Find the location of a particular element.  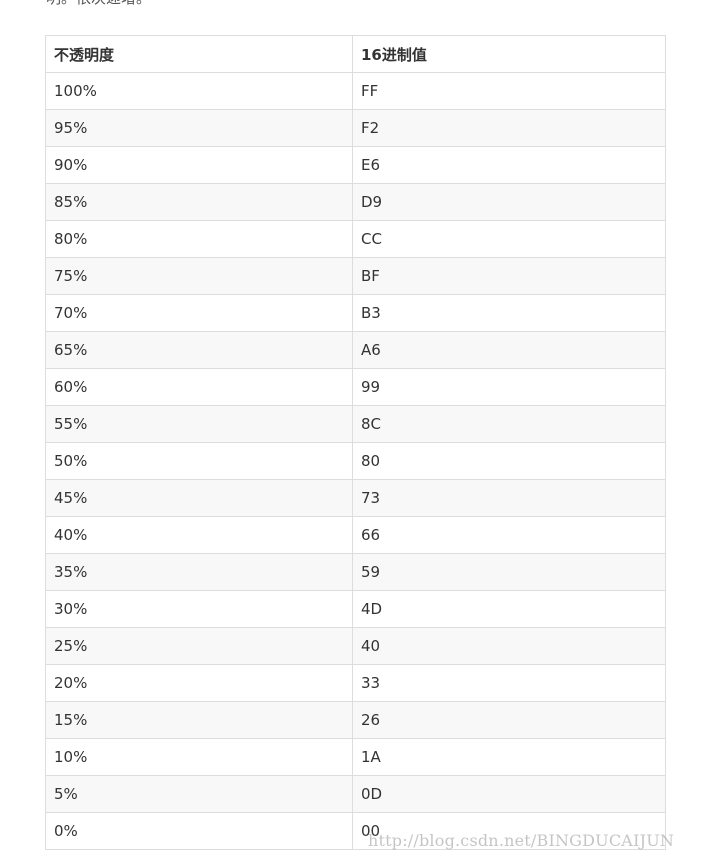

table-header: 不透明度 16进制值 is located at coordinates (355, 54).